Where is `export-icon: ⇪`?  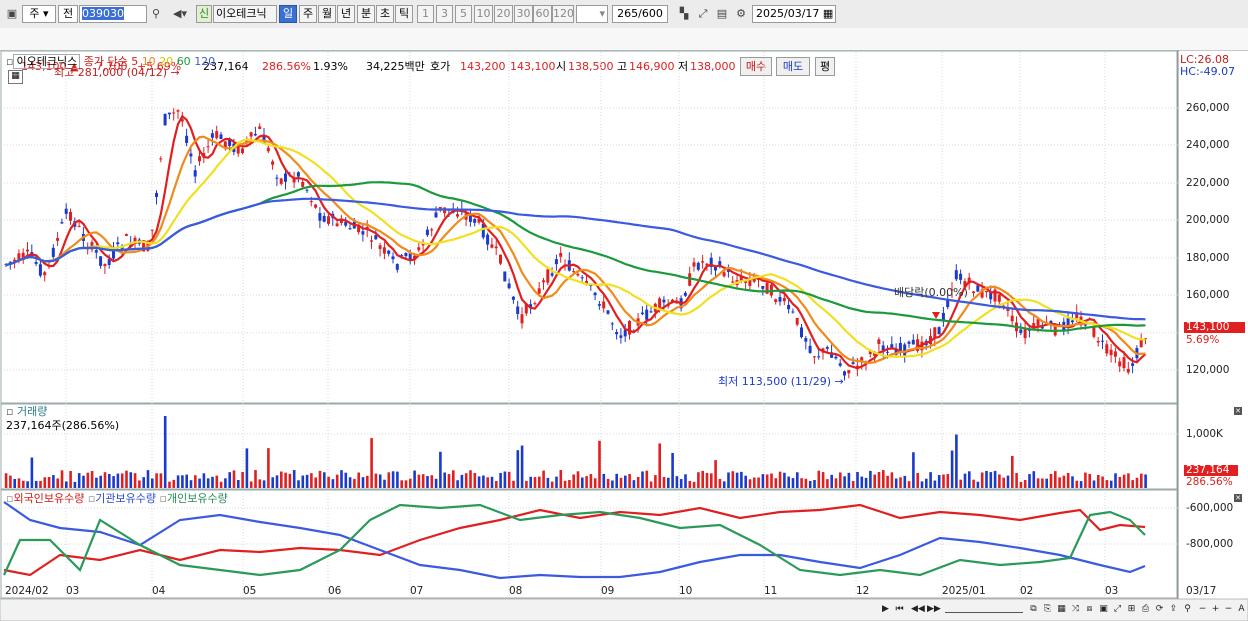 export-icon: ⇪ is located at coordinates (1173, 609).